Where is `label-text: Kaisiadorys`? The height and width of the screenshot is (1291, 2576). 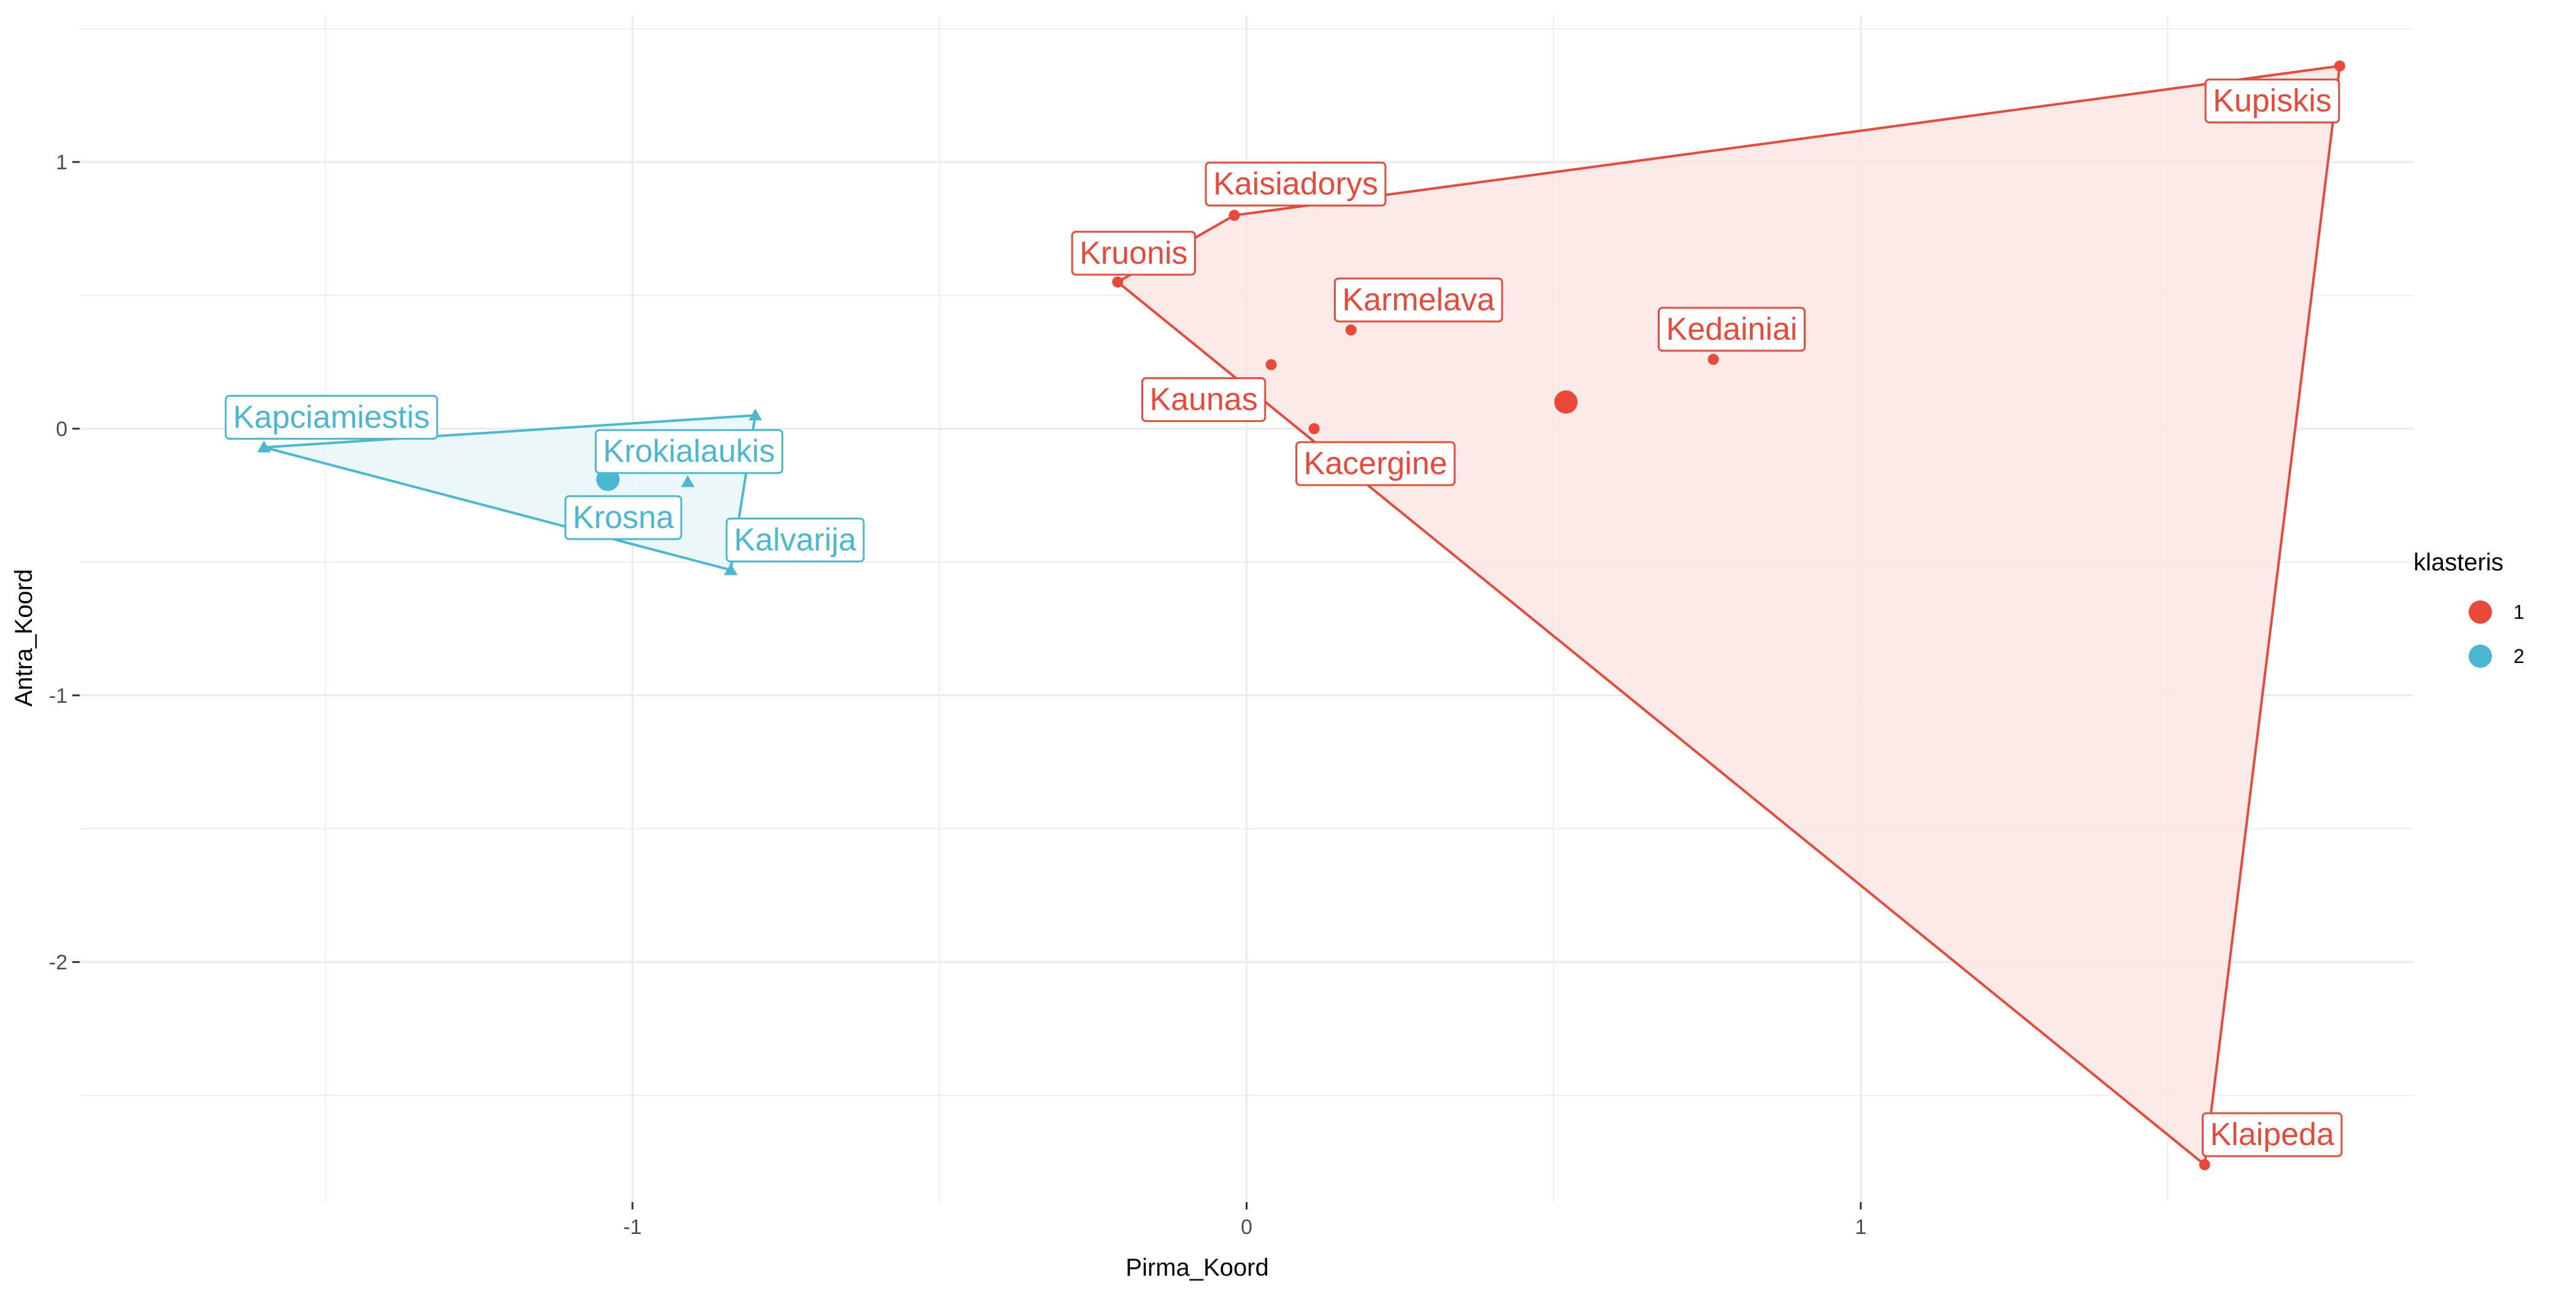
label-text: Kaisiadorys is located at coordinates (1295, 184).